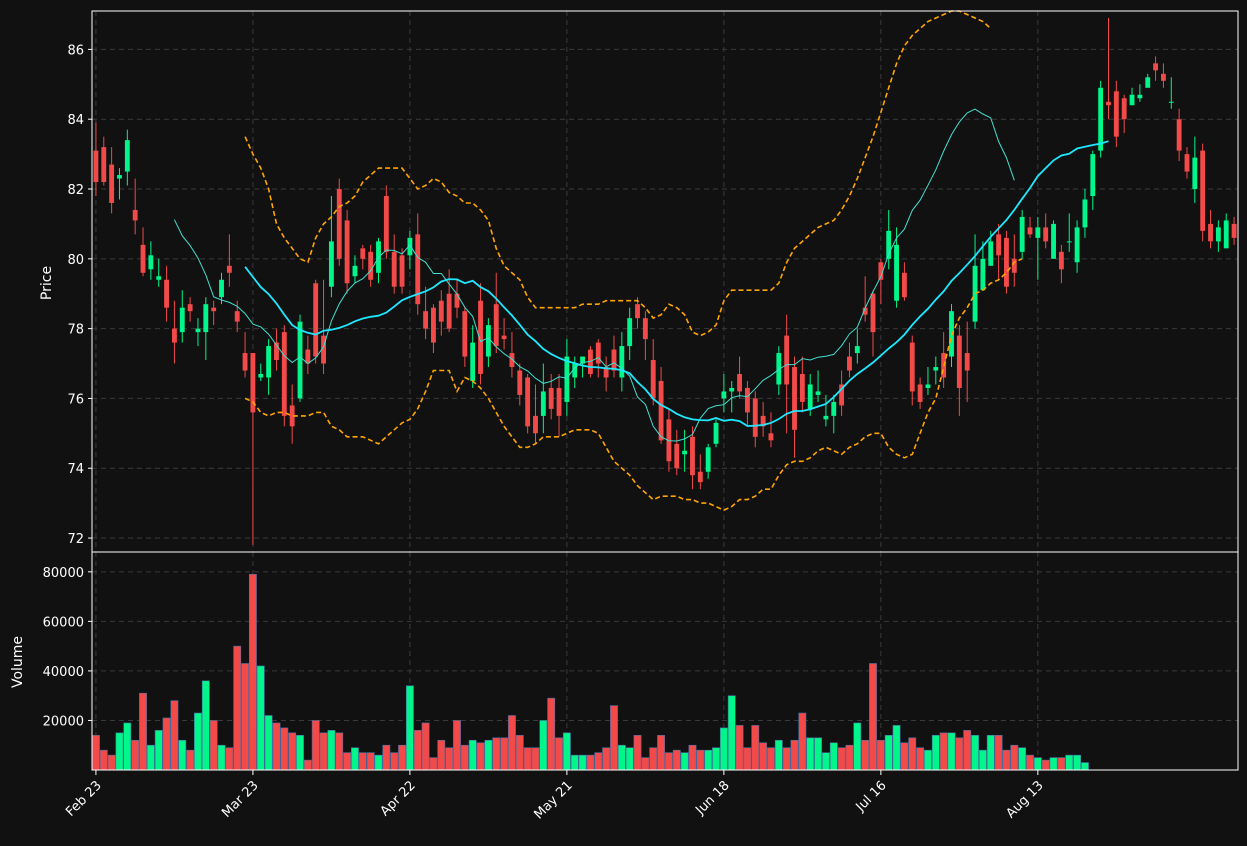 The height and width of the screenshot is (846, 1247). Describe the element at coordinates (47, 283) in the screenshot. I see `price-axis-label: Price` at that location.